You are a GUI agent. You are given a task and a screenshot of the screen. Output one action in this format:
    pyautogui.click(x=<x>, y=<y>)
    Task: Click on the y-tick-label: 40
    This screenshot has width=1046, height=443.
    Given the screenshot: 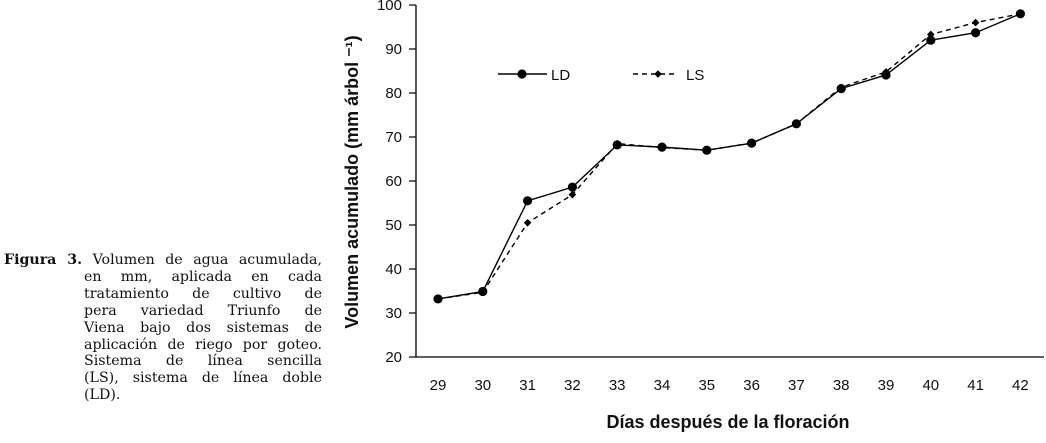 What is the action you would take?
    pyautogui.click(x=393, y=269)
    